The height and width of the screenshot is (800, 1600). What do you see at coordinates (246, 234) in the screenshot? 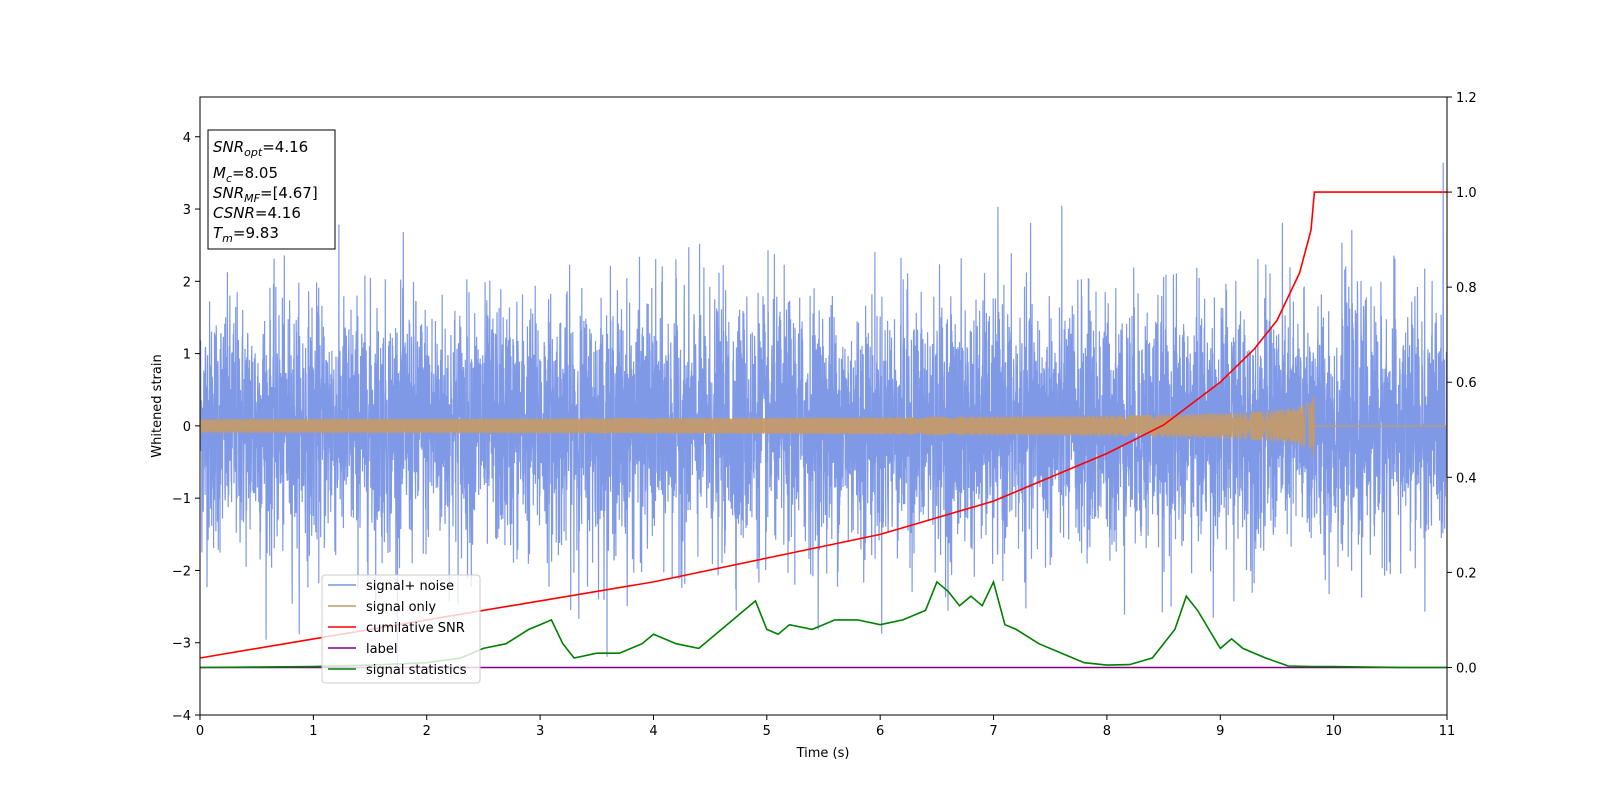
I see `annotation-merger-time: Tm=9.83` at bounding box center [246, 234].